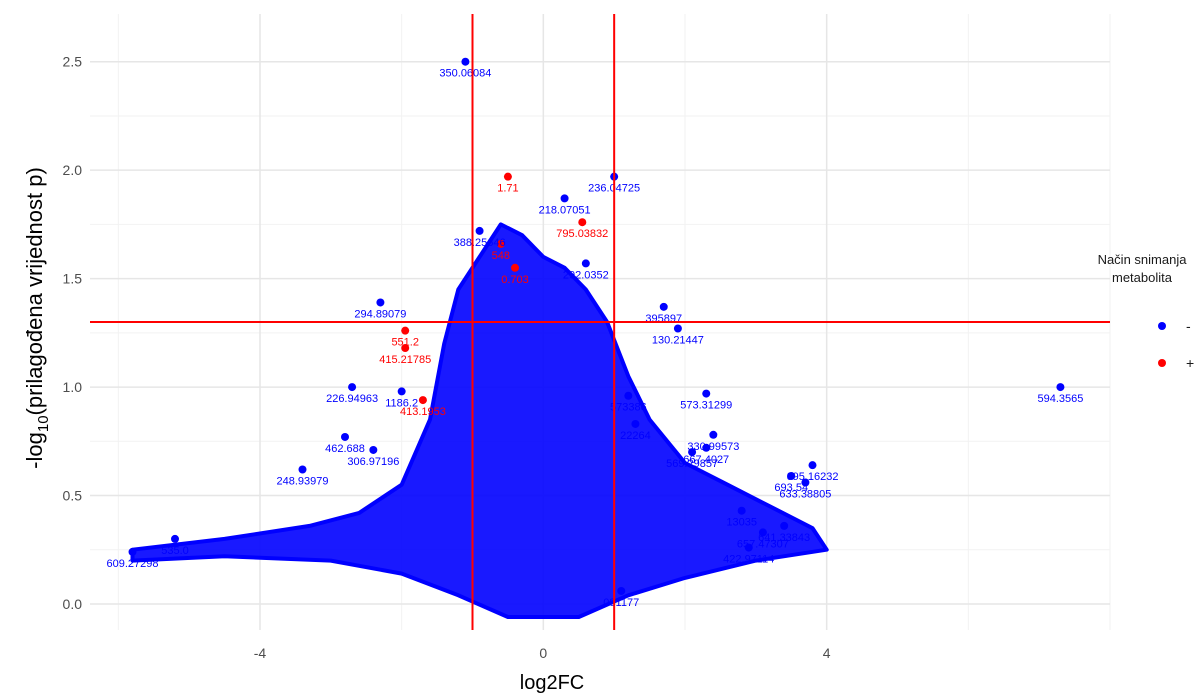 The height and width of the screenshot is (696, 1204). What do you see at coordinates (260, 653) in the screenshot?
I see `x-tick-label: -4` at bounding box center [260, 653].